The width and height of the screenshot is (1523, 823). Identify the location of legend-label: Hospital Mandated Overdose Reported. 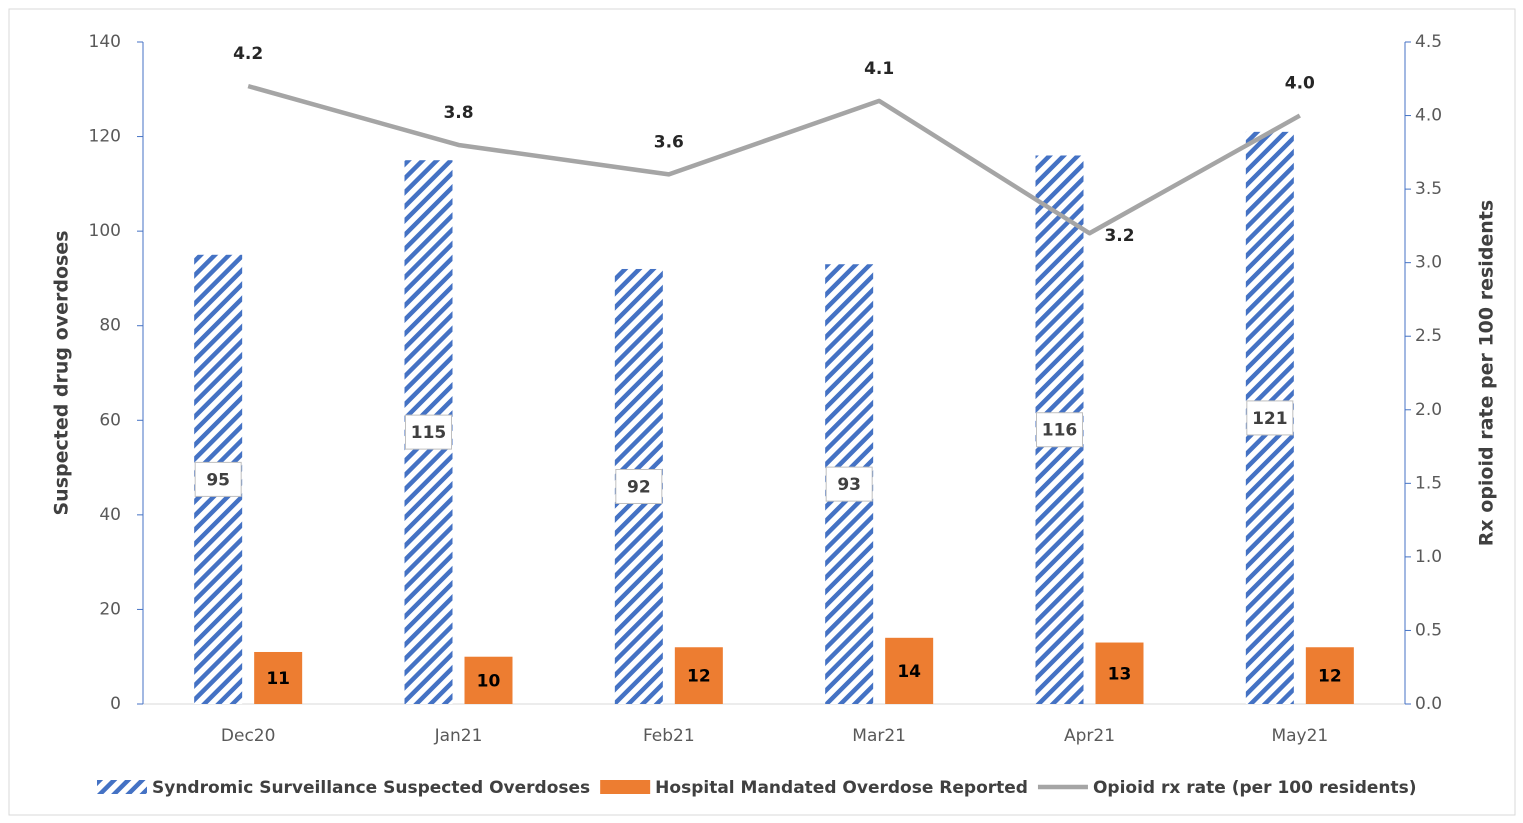
(841, 788).